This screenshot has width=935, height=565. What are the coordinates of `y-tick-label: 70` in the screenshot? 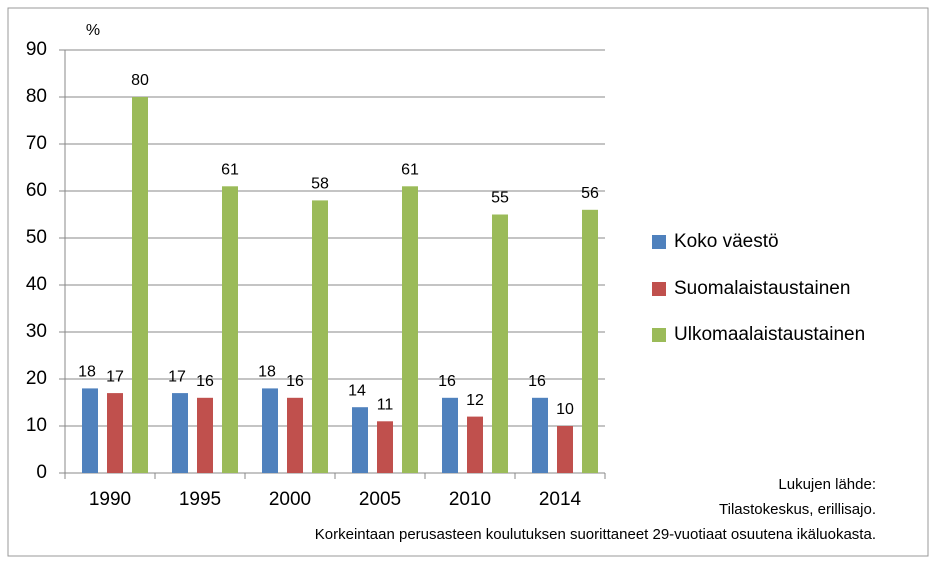 It's located at (36, 143).